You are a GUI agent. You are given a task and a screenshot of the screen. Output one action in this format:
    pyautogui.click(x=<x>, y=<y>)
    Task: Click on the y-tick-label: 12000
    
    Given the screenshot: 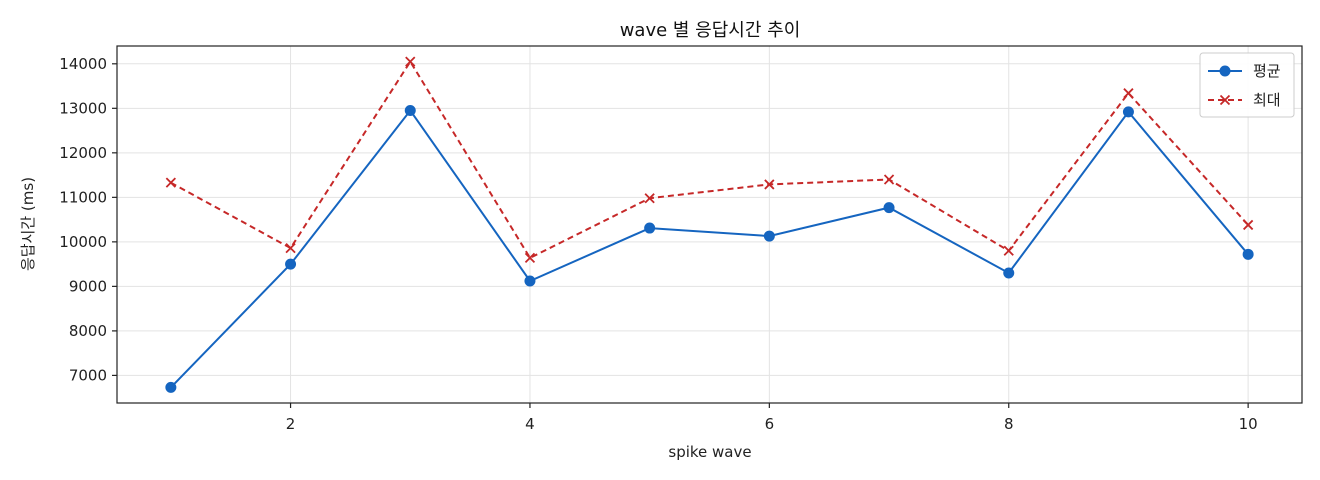 What is the action you would take?
    pyautogui.click(x=83, y=153)
    